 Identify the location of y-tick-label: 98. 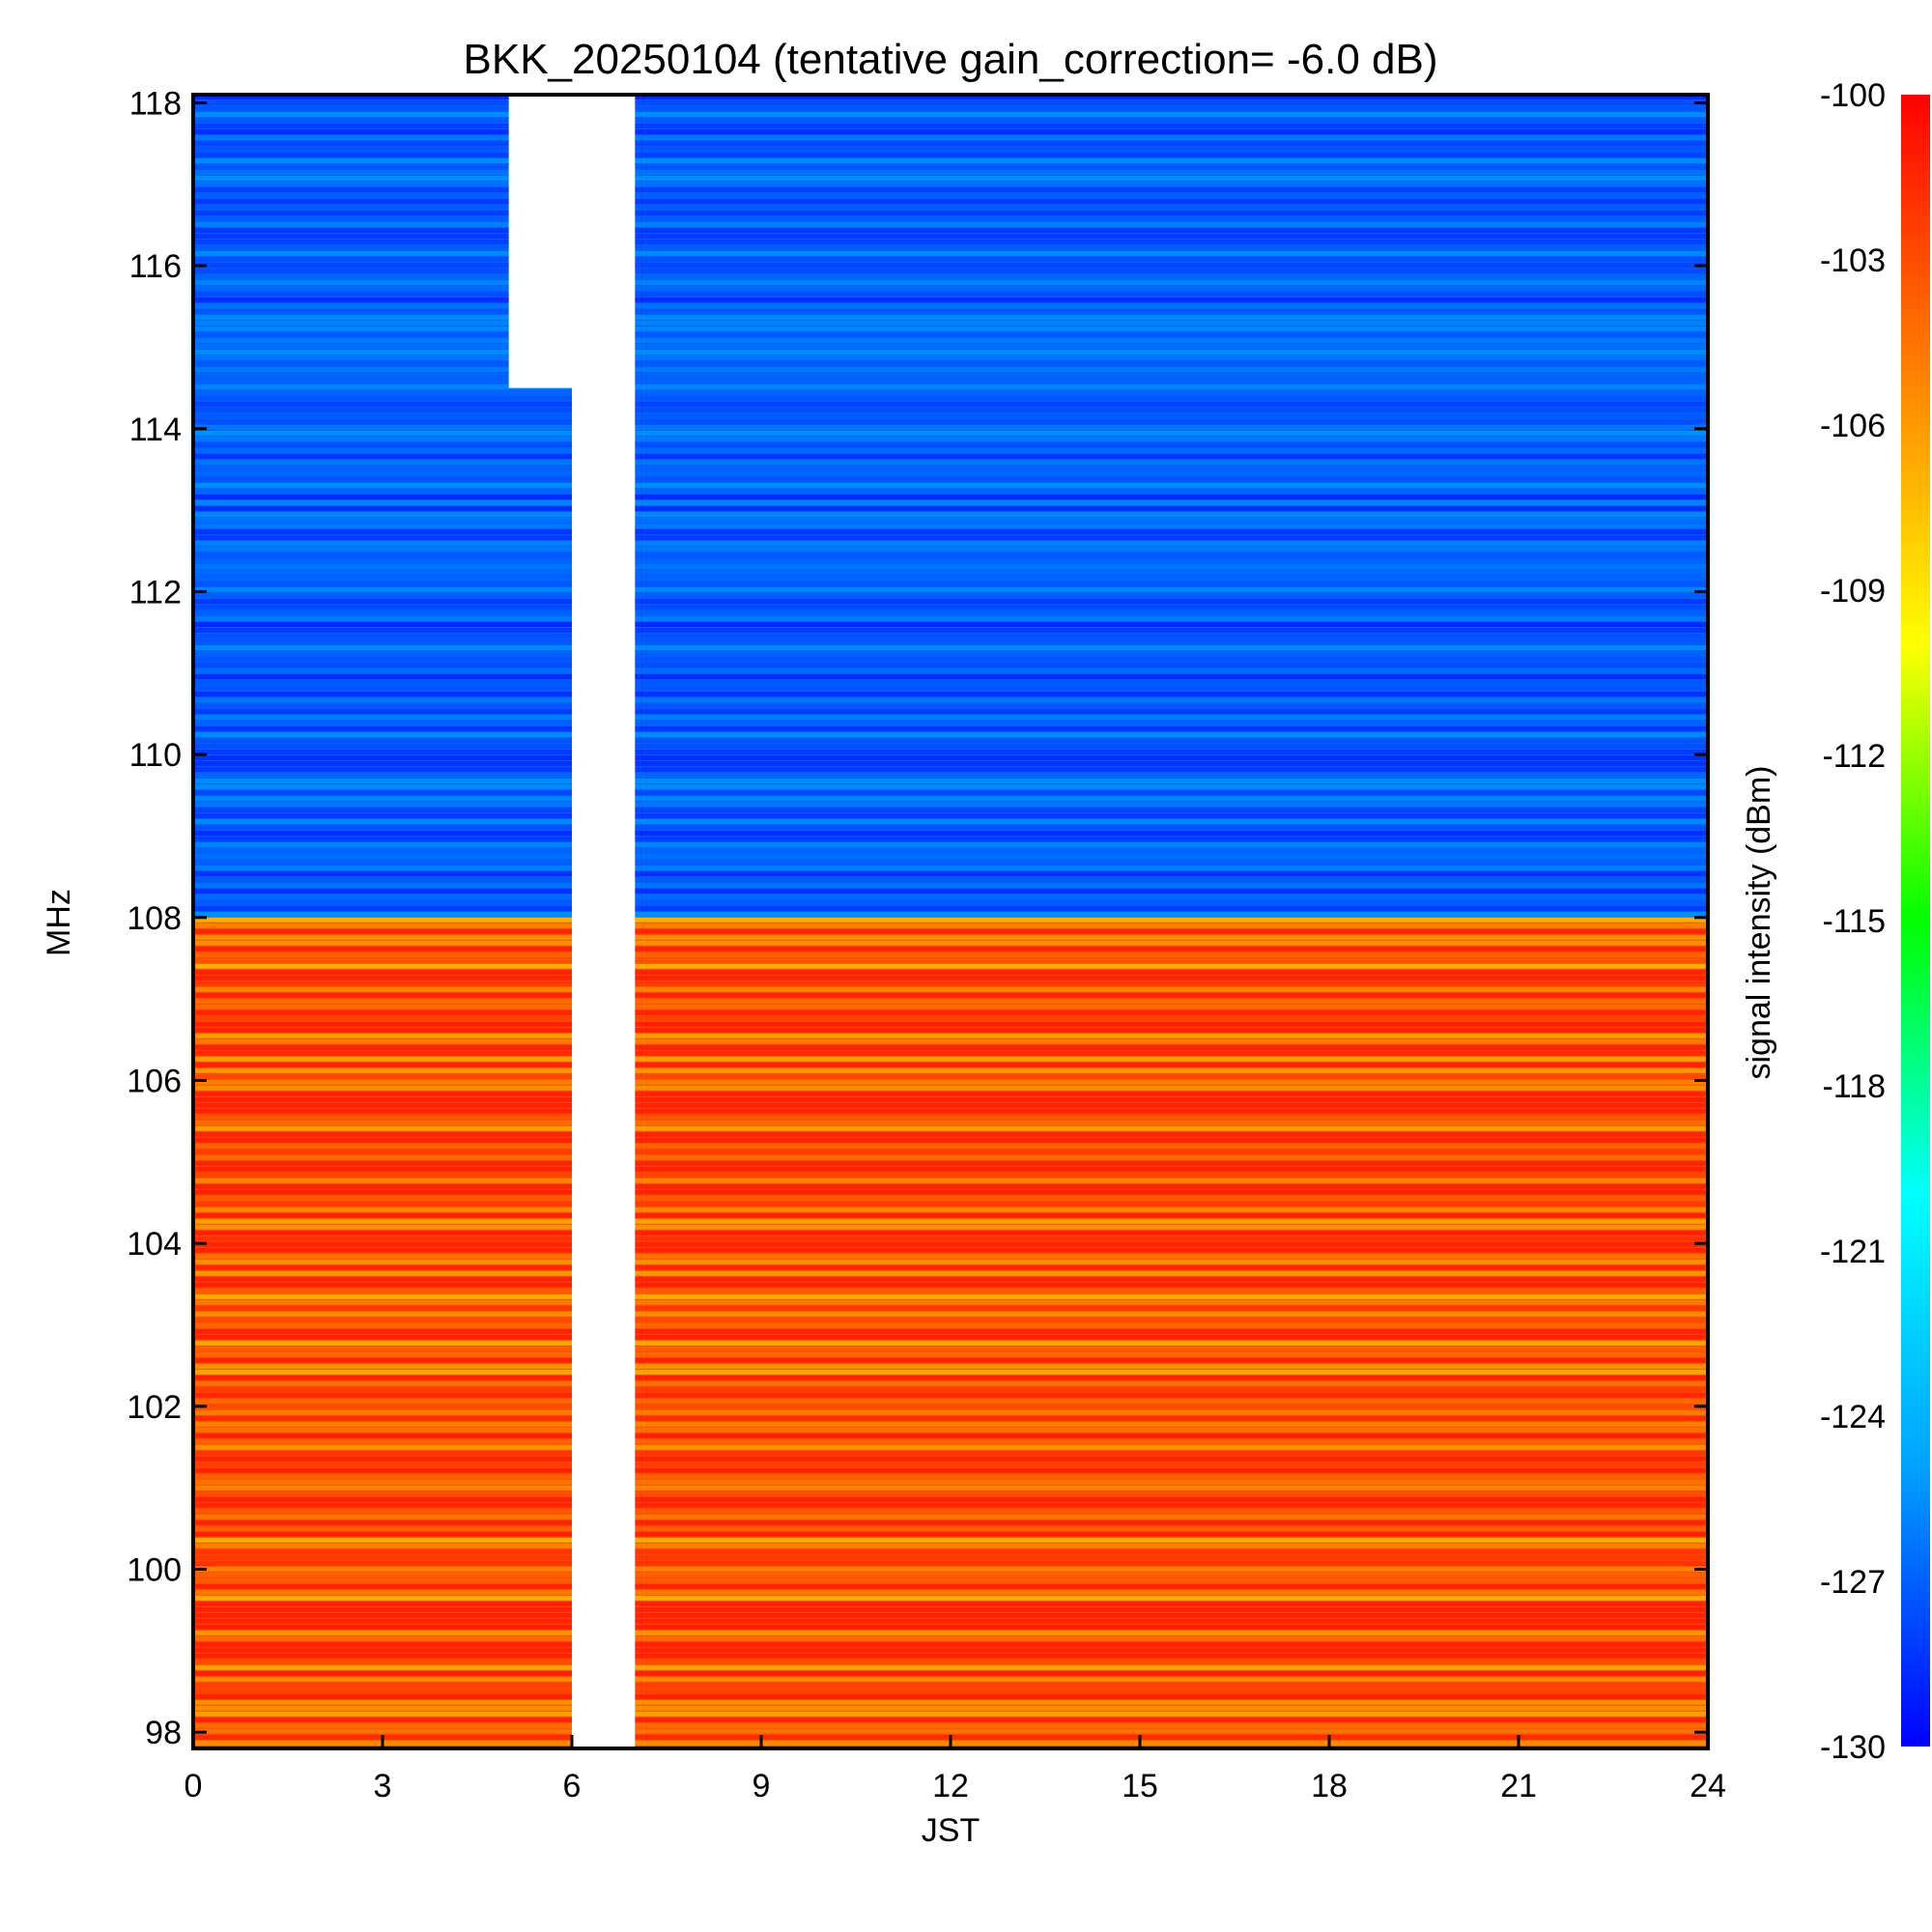
(163, 1733).